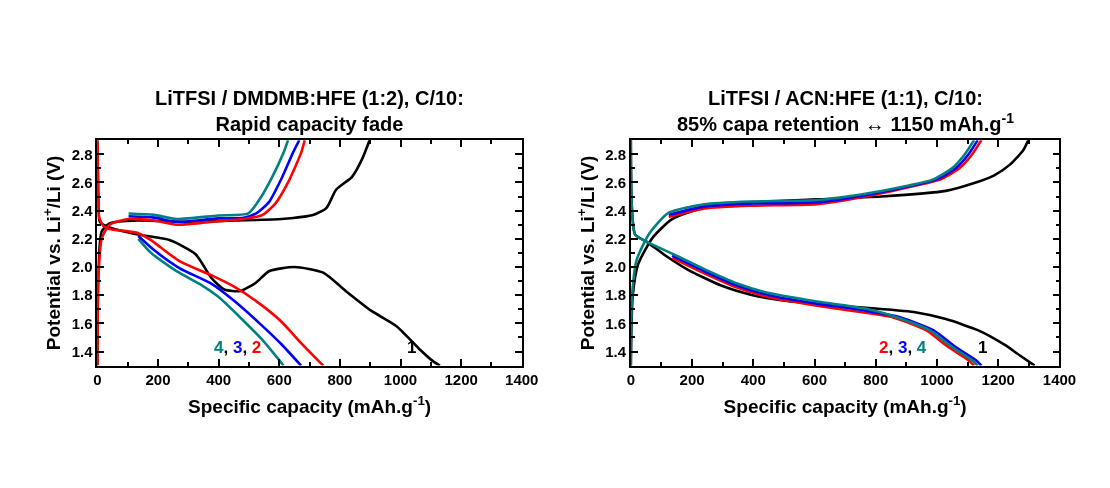  I want to click on chart-title: LiTFSI / ACN:HFE (1:1), C/10: 85% capa retention ↔ 1150 mAh.g$^{-1}$, so click(846, 111).